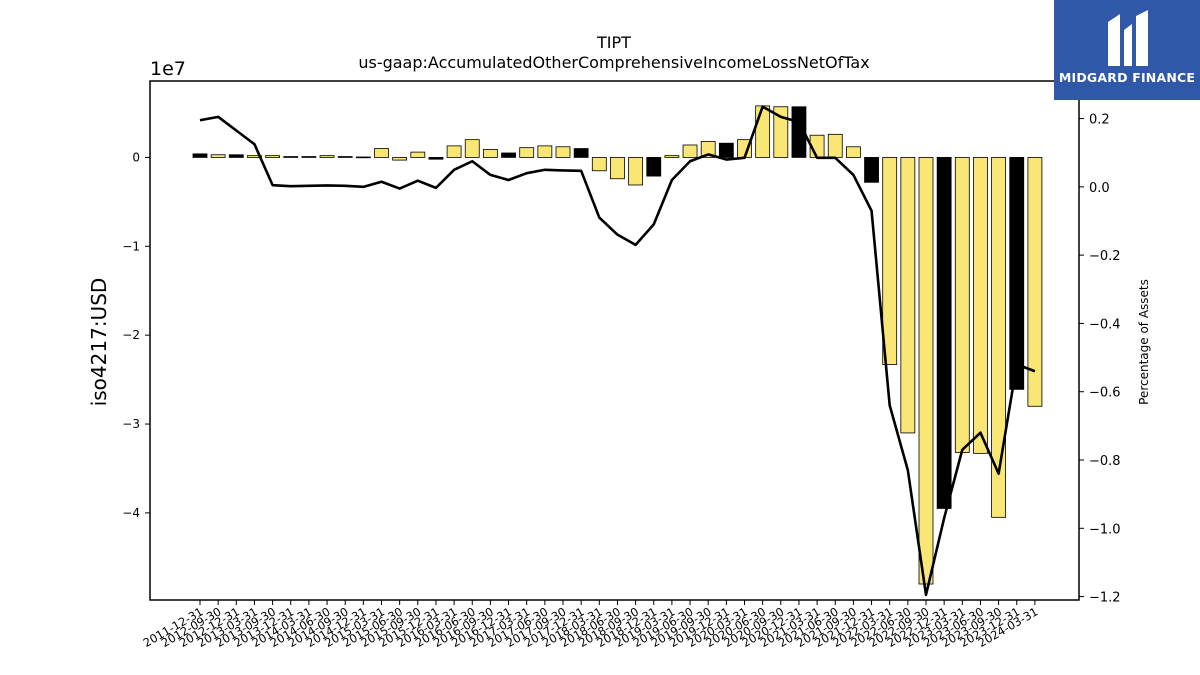  I want to click on y2-tick-label: −0.8, so click(1105, 461).